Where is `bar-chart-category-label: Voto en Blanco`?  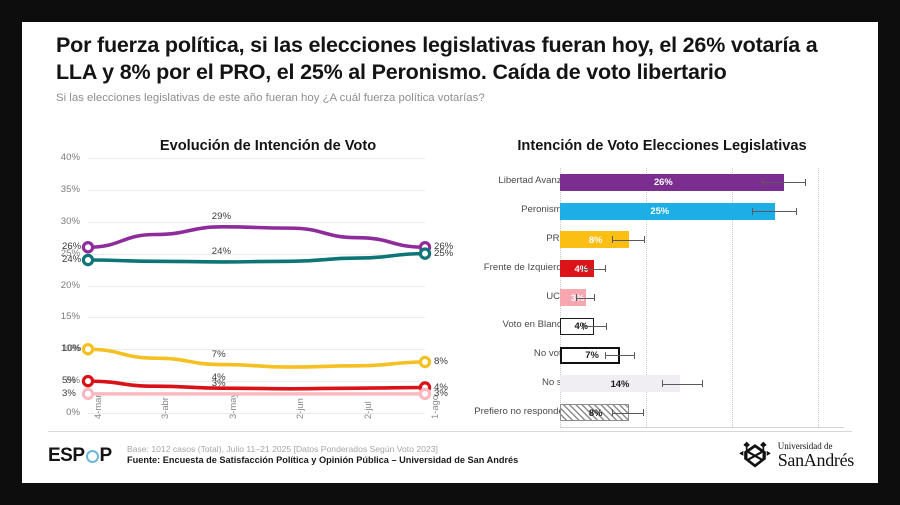 bar-chart-category-label: Voto en Blanco is located at coordinates (534, 325).